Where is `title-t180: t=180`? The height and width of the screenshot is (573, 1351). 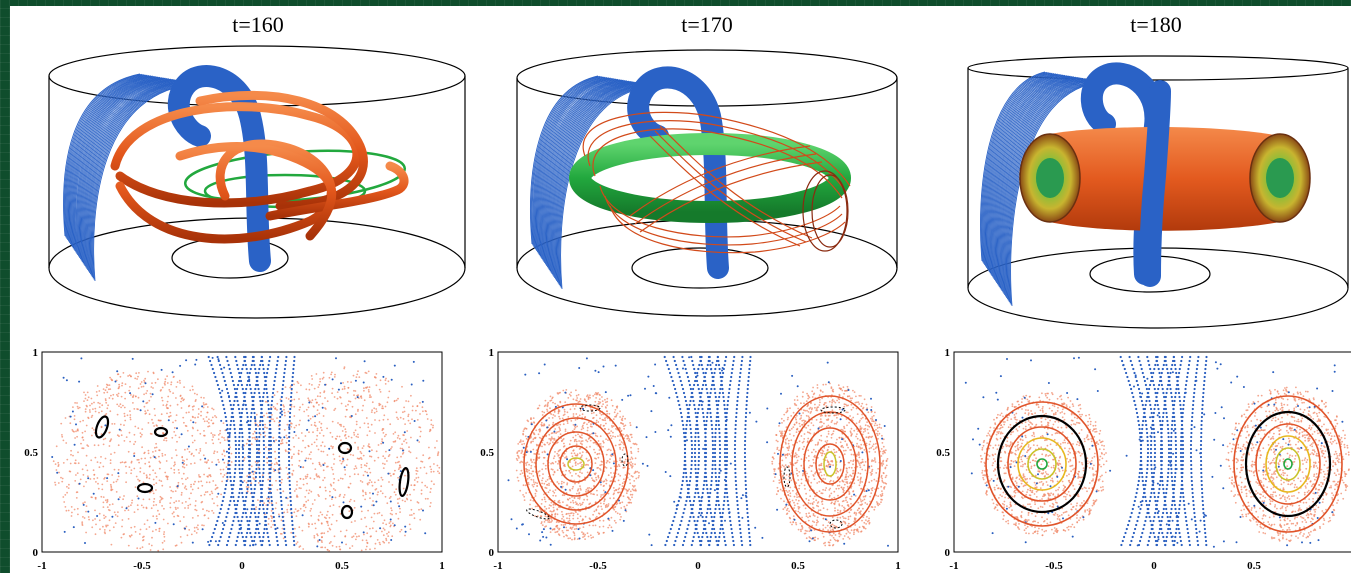 title-t180: t=180 is located at coordinates (1156, 24).